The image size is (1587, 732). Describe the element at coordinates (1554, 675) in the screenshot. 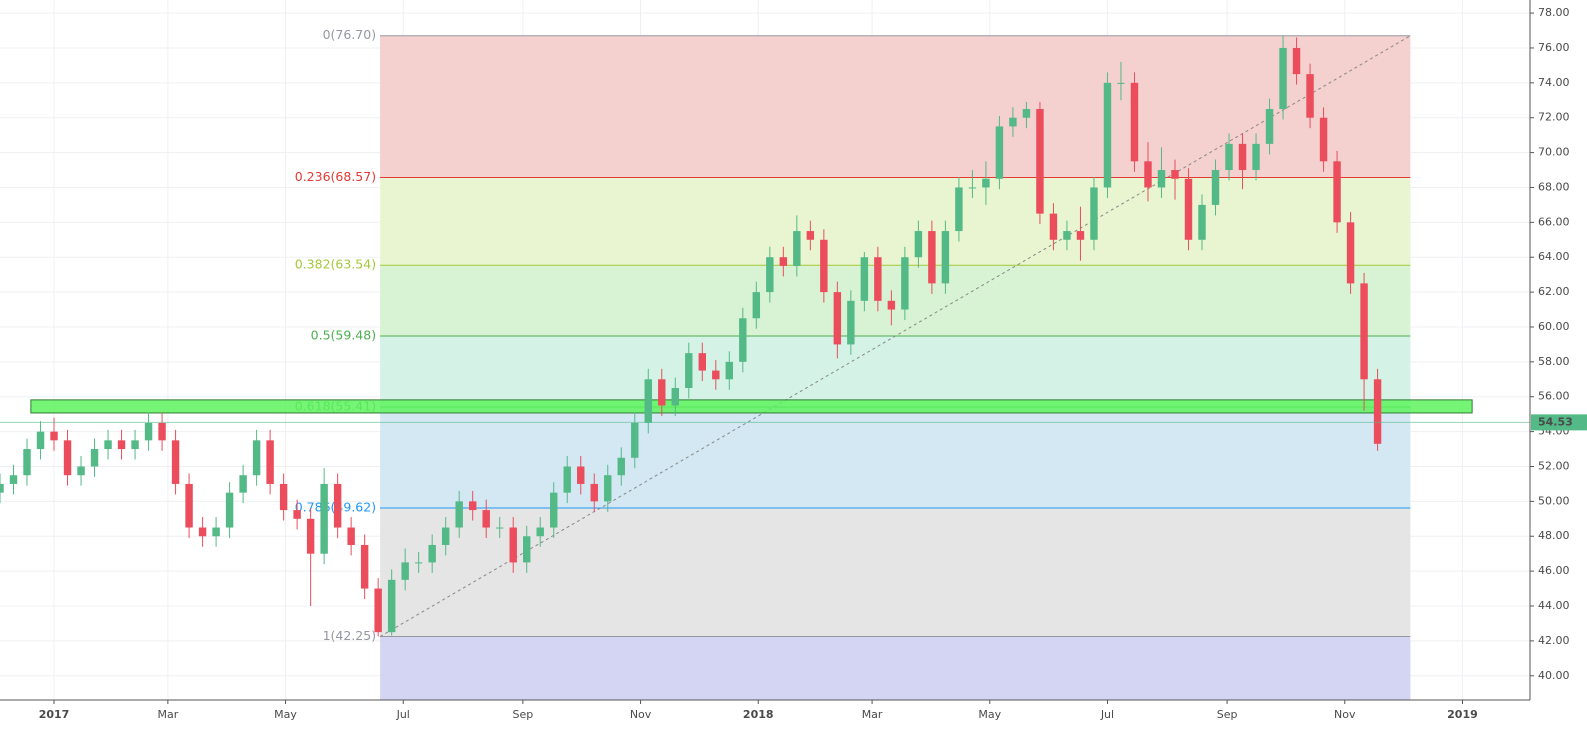

I see `y-tick-label: 40.00` at that location.